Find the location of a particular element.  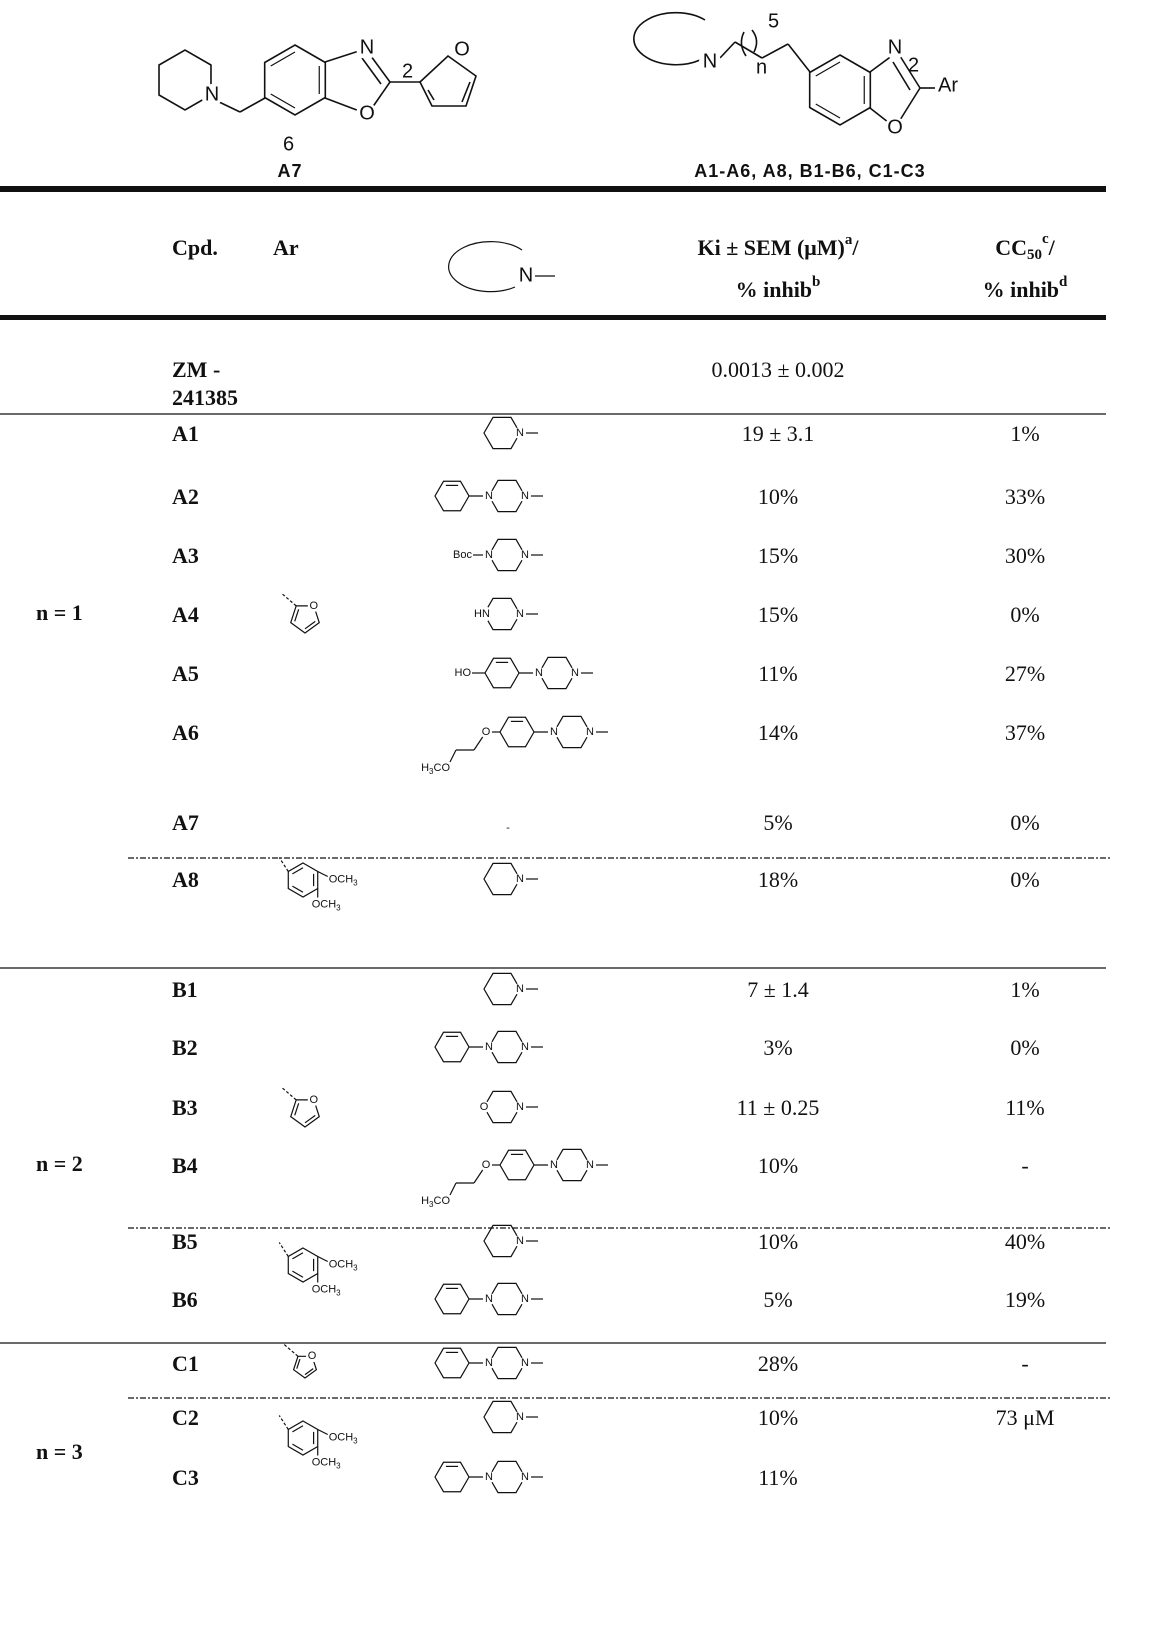

compound: A4 is located at coordinates (185, 614).